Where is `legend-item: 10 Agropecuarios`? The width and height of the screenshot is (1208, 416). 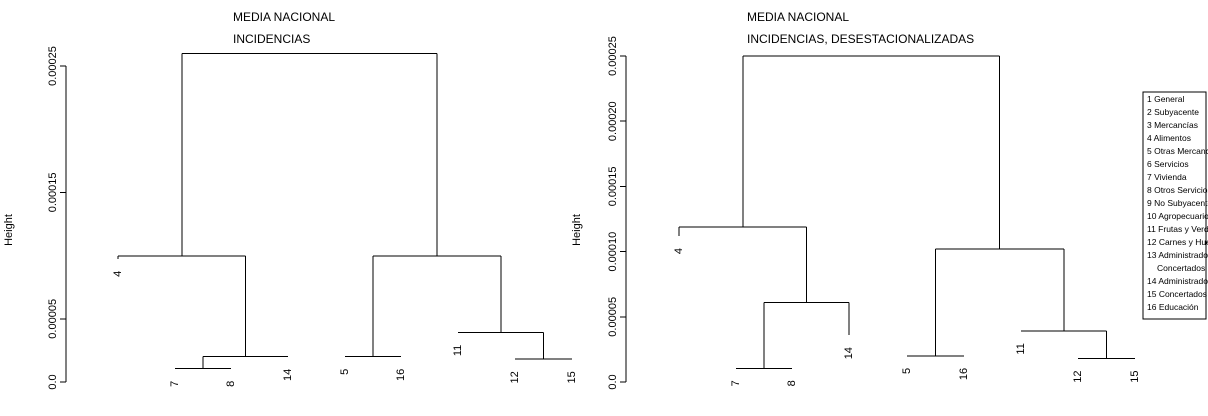
legend-item: 10 Agropecuarios is located at coordinates (1177, 216).